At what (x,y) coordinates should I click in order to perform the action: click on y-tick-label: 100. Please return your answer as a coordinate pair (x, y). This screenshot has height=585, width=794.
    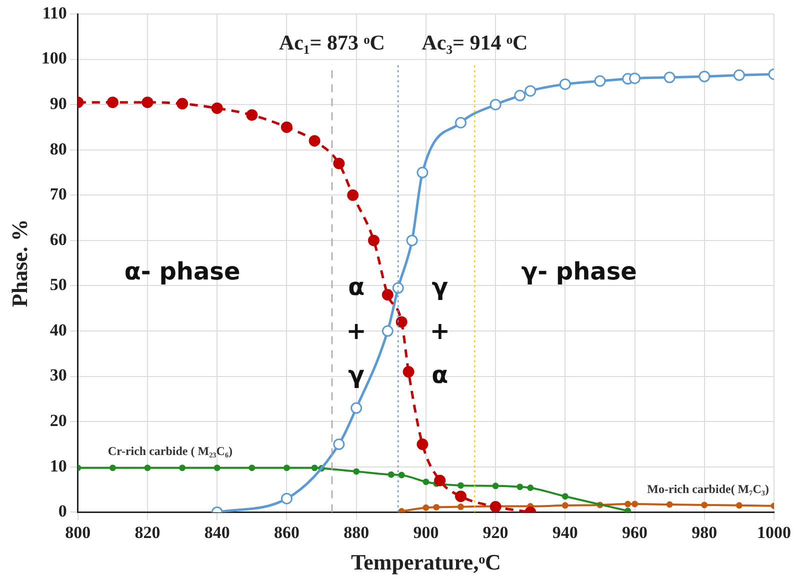
    Looking at the image, I should click on (54, 58).